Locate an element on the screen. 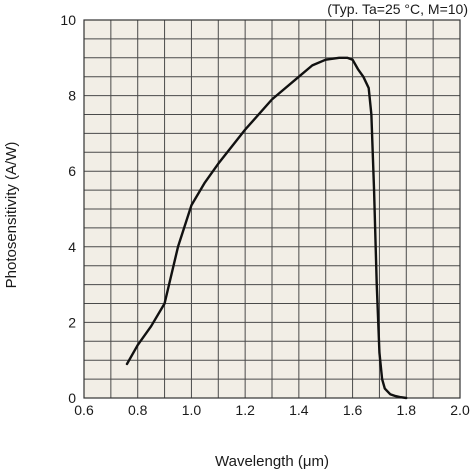 The height and width of the screenshot is (474, 474). x-tick-label: 2.0 is located at coordinates (460, 410).